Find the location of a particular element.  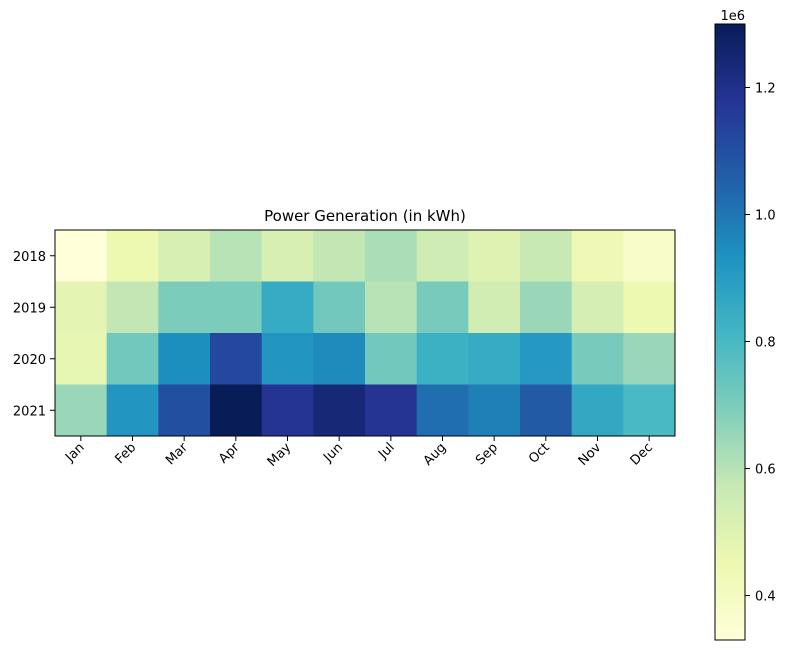

y-tick-label: 2021 is located at coordinates (29, 411).